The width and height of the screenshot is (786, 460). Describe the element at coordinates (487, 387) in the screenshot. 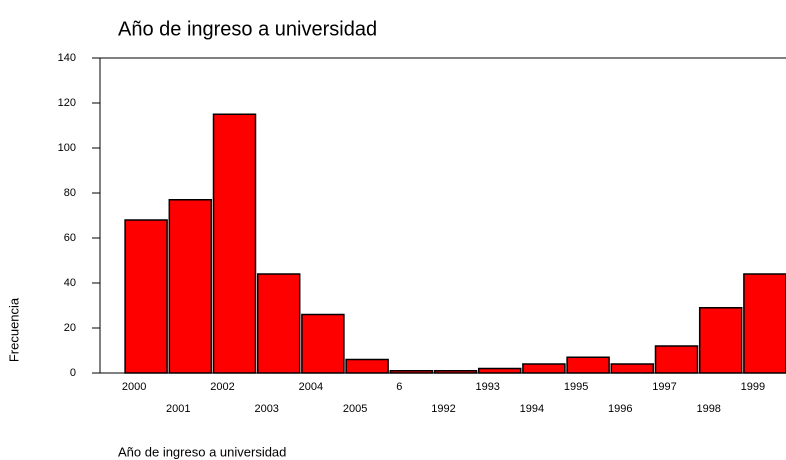

I see `x-tick-label: 1993` at that location.